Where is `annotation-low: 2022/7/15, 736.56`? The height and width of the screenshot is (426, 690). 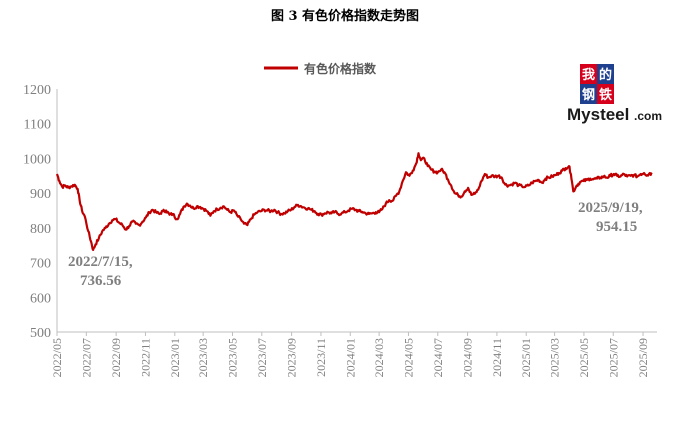
annotation-low: 2022/7/15, 736.56 is located at coordinates (100, 271).